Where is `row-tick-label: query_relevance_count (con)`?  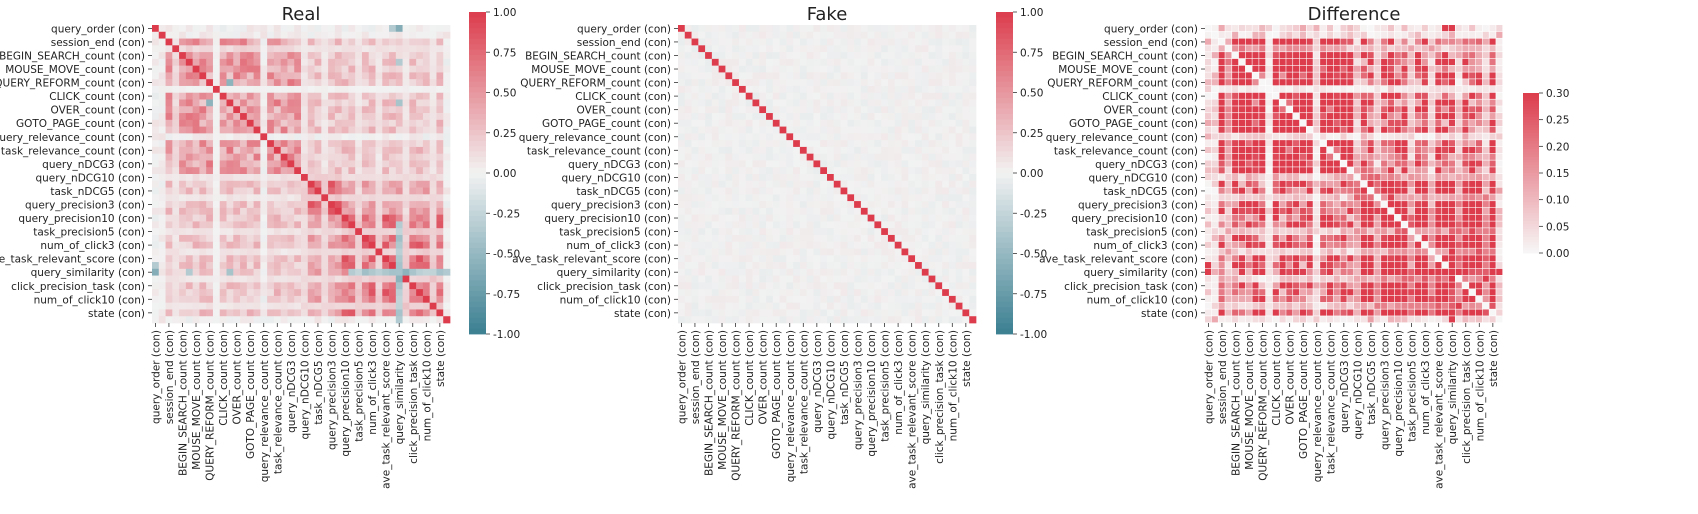 row-tick-label: query_relevance_count (con) is located at coordinates (595, 138).